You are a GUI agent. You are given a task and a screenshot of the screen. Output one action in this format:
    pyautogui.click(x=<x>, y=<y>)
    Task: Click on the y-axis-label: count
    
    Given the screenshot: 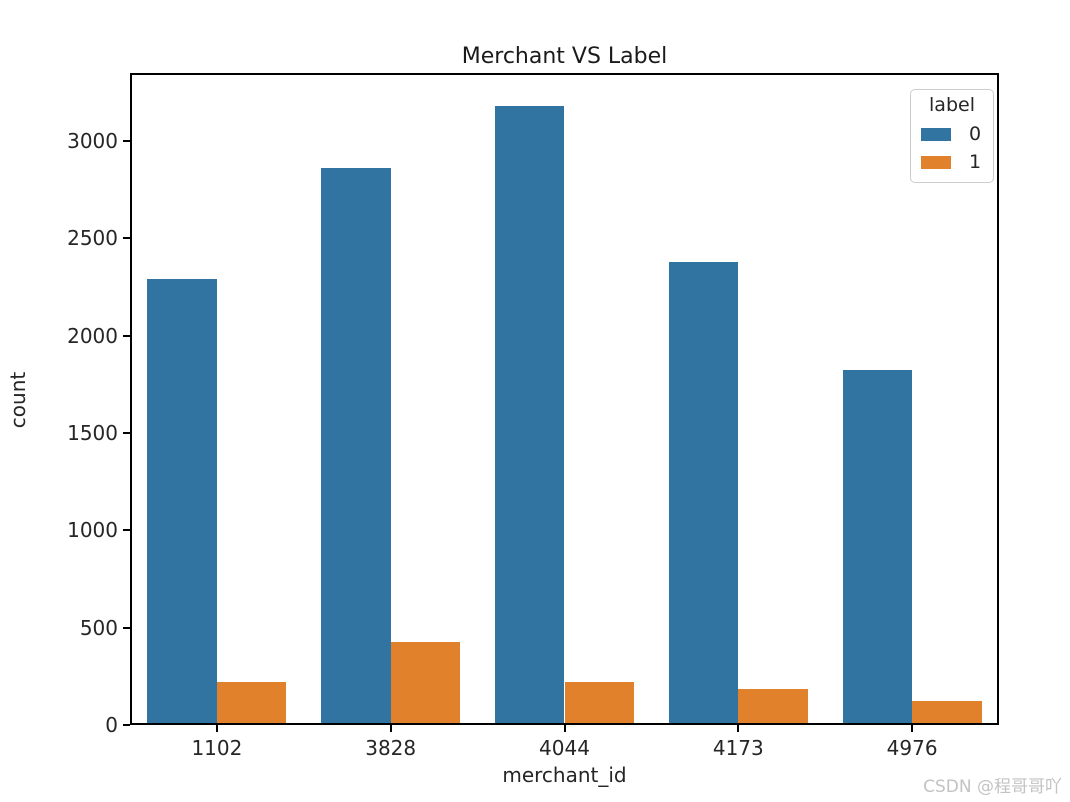 What is the action you would take?
    pyautogui.click(x=18, y=400)
    